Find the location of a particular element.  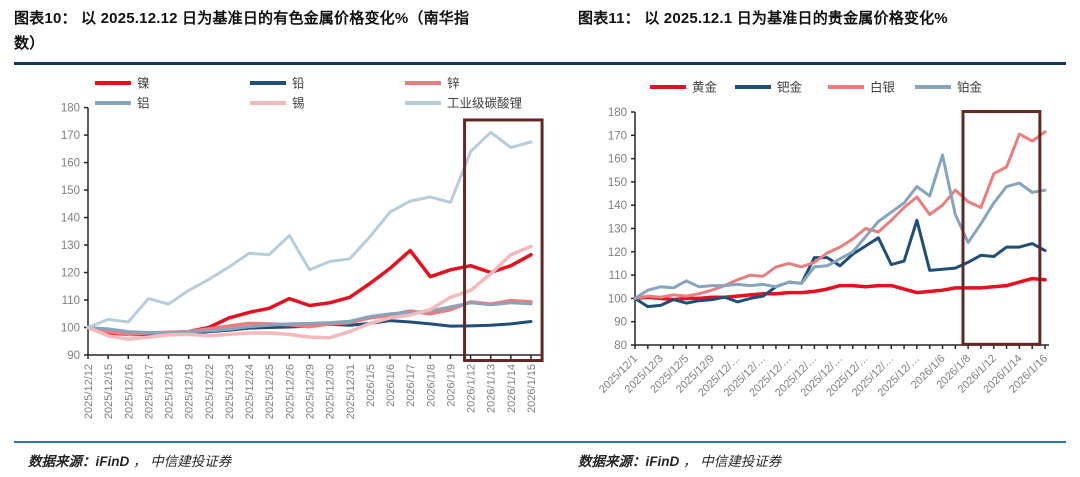

x-tick-label: 2026/1/7 is located at coordinates (411, 385).